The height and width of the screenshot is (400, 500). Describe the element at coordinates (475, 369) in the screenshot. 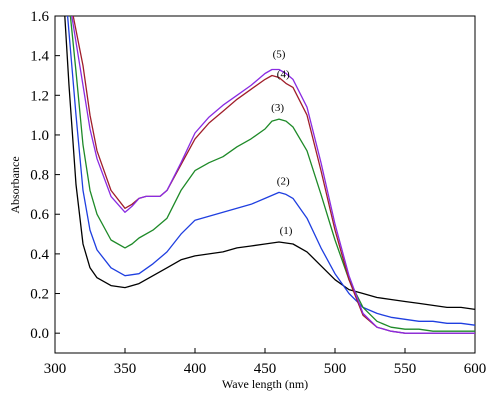

I see `x-tick-label: 600` at that location.